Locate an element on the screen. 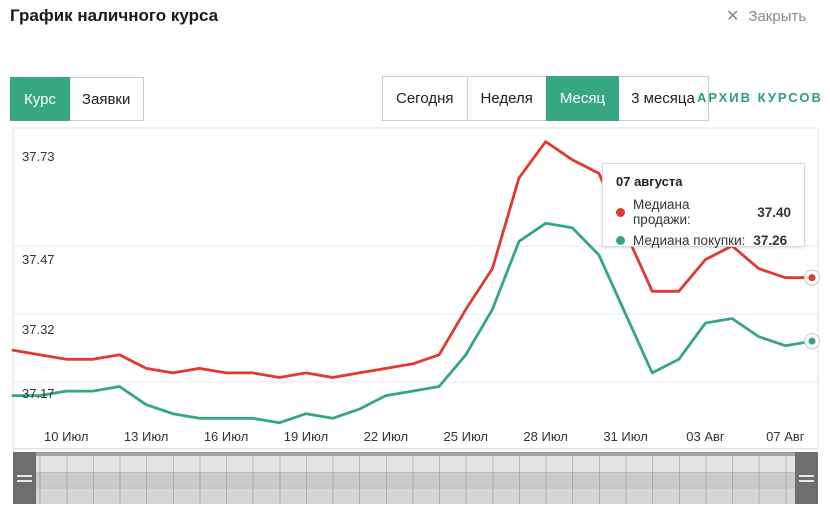 The image size is (830, 518). close-icon: ✕ is located at coordinates (733, 16).